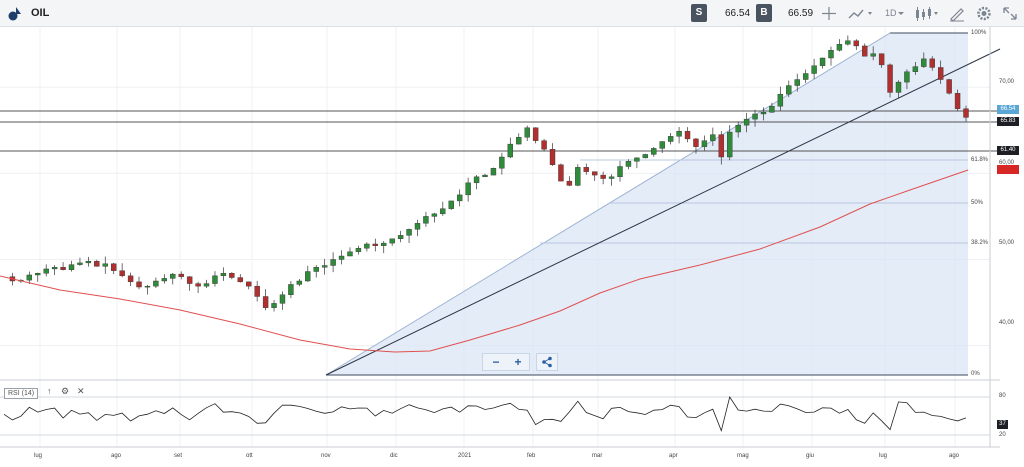 Image resolution: width=1024 pixels, height=467 pixels. I want to click on rsi-20-label: 20, so click(1002, 435).